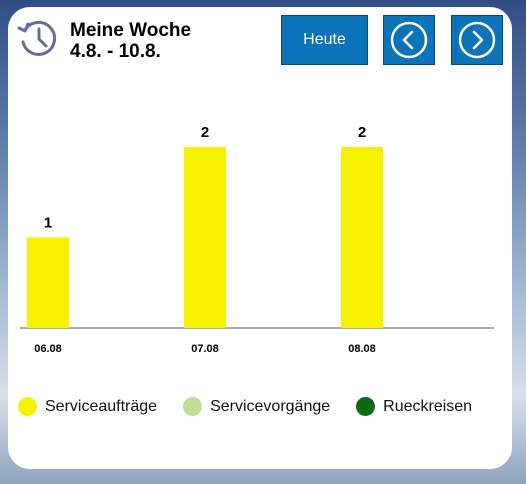  Describe the element at coordinates (362, 349) in the screenshot. I see `x-tick-label: 08.08` at that location.